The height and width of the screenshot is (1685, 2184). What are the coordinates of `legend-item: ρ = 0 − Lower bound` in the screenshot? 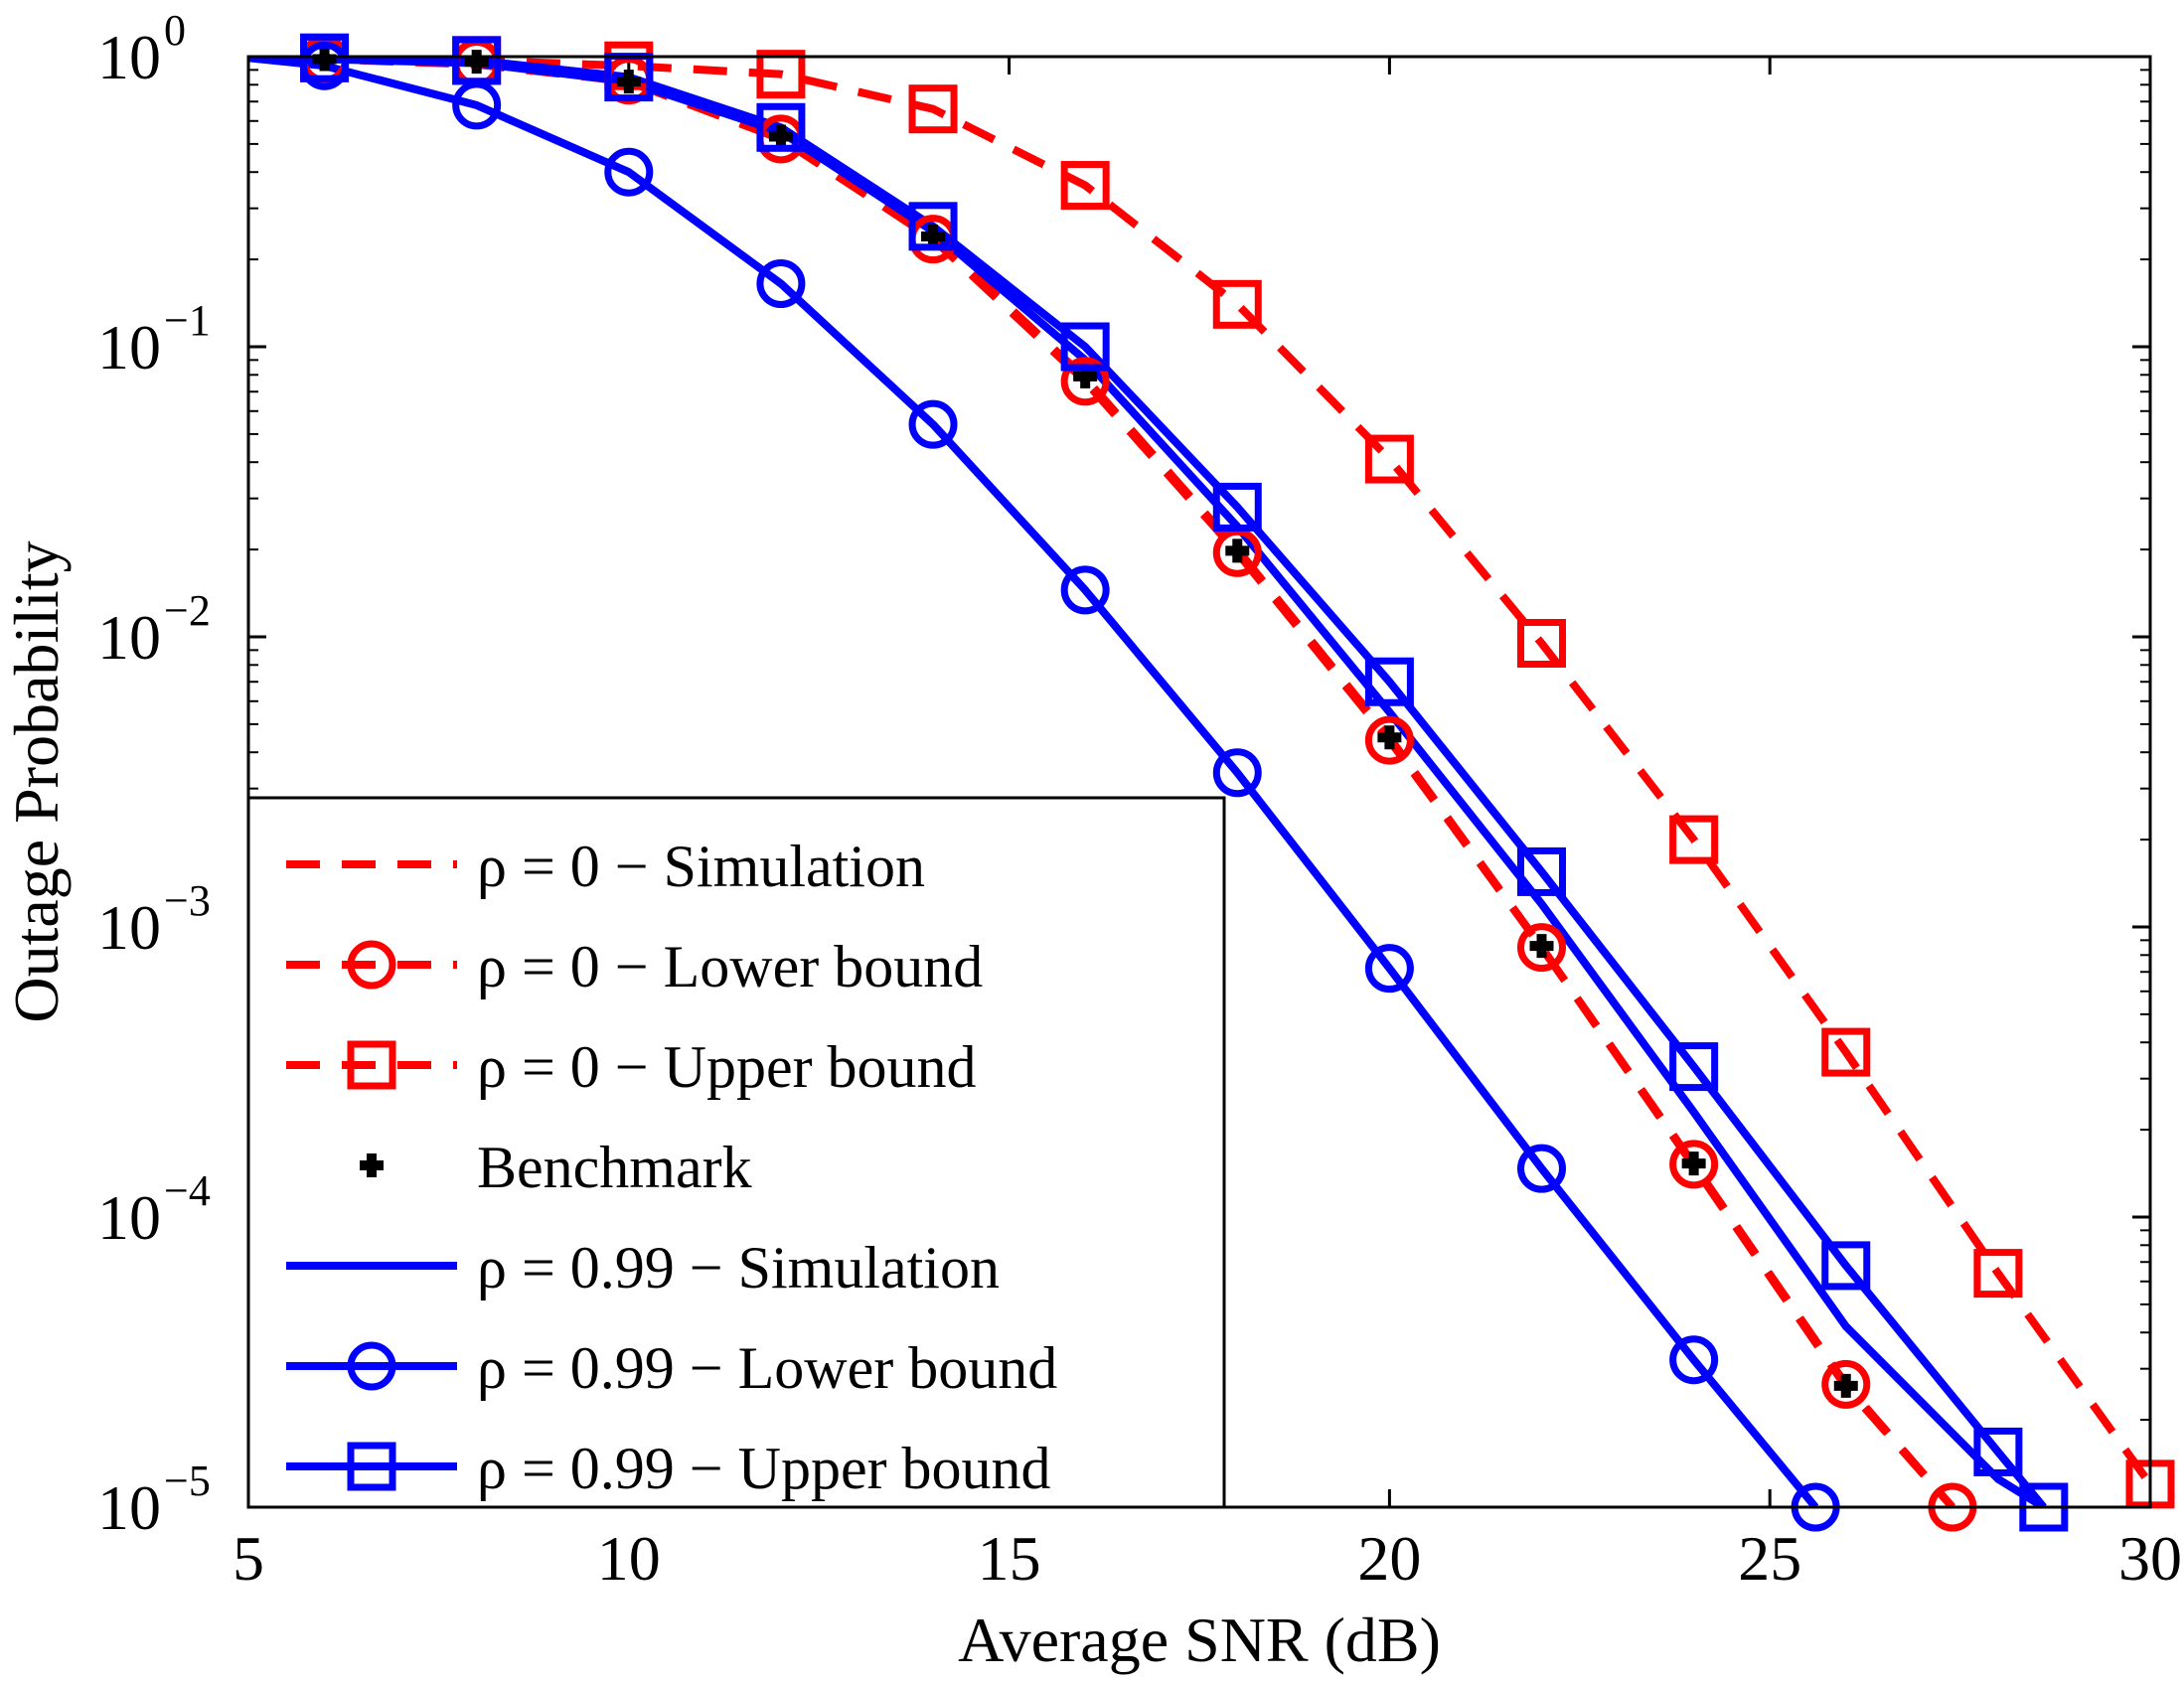 It's located at (634, 966).